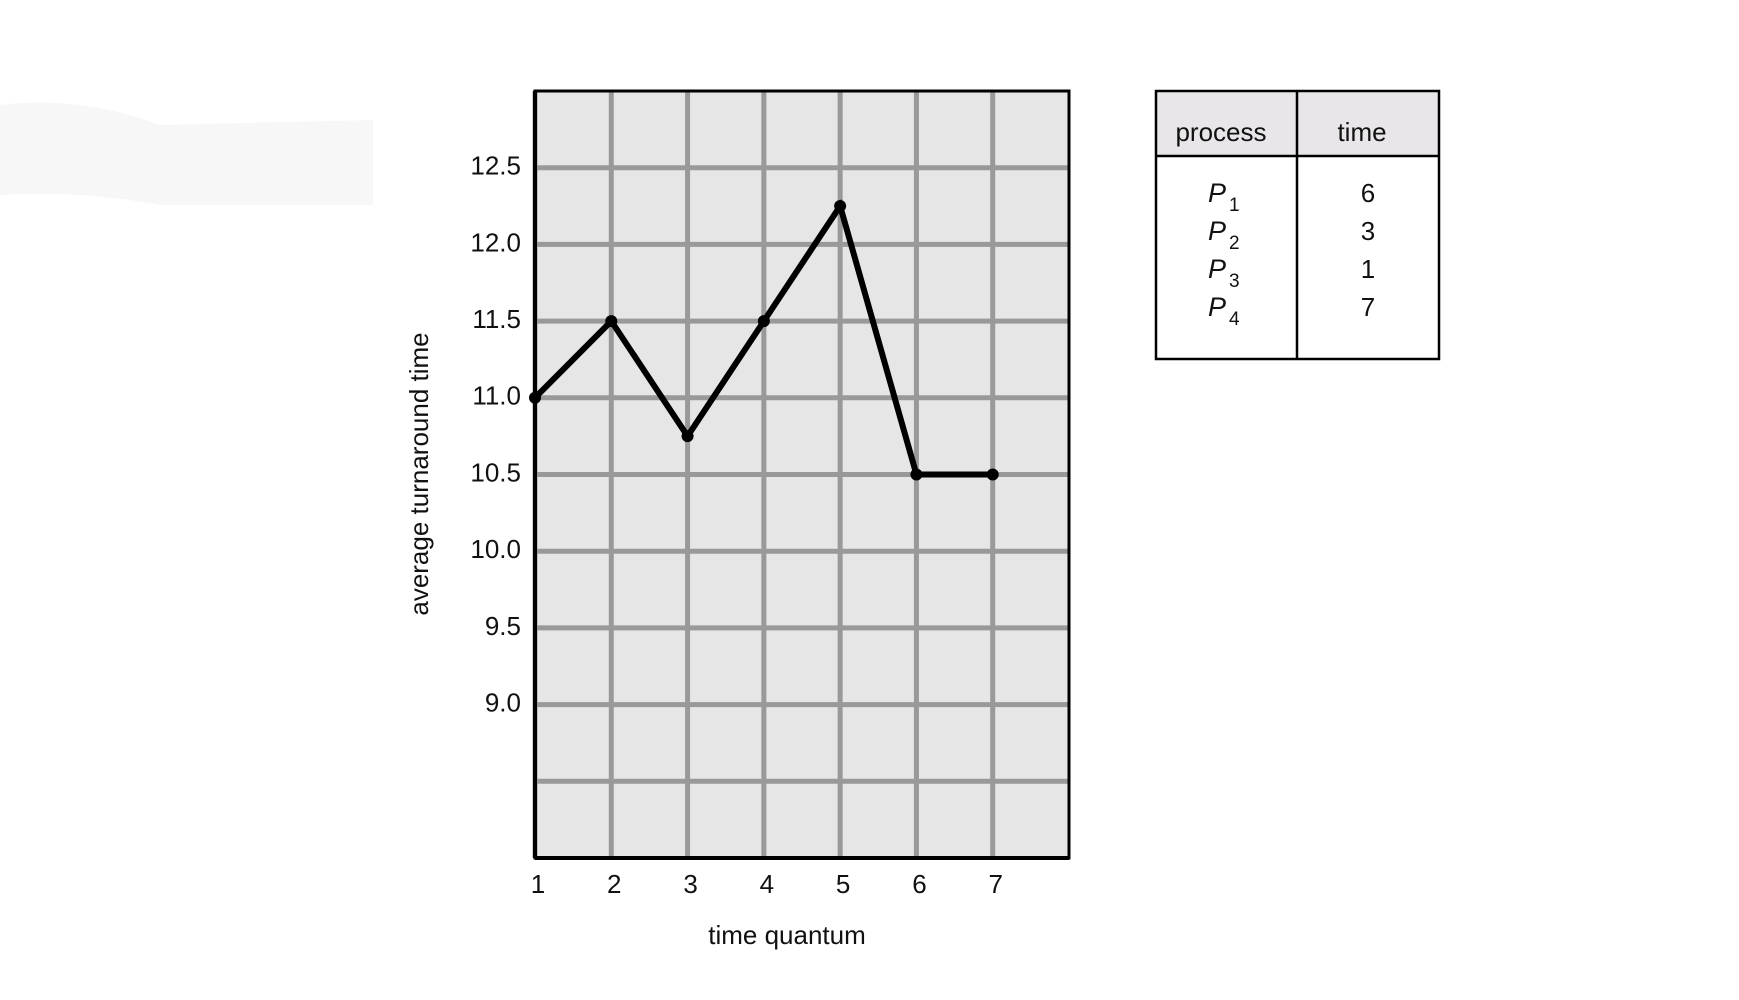  What do you see at coordinates (919, 884) in the screenshot?
I see `x-tick-label: 6` at bounding box center [919, 884].